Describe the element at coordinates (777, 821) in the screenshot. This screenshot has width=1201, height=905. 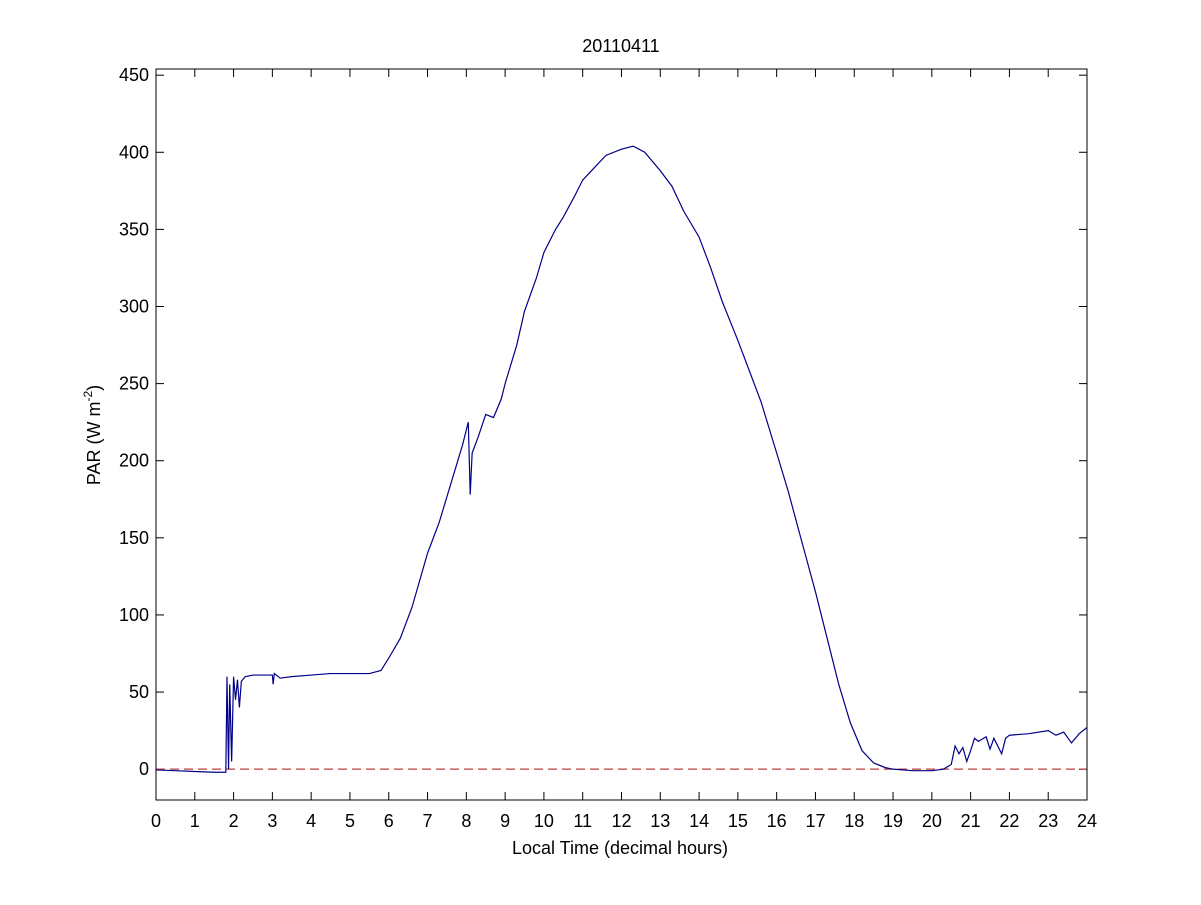
I see `x-tick-label: 16` at that location.